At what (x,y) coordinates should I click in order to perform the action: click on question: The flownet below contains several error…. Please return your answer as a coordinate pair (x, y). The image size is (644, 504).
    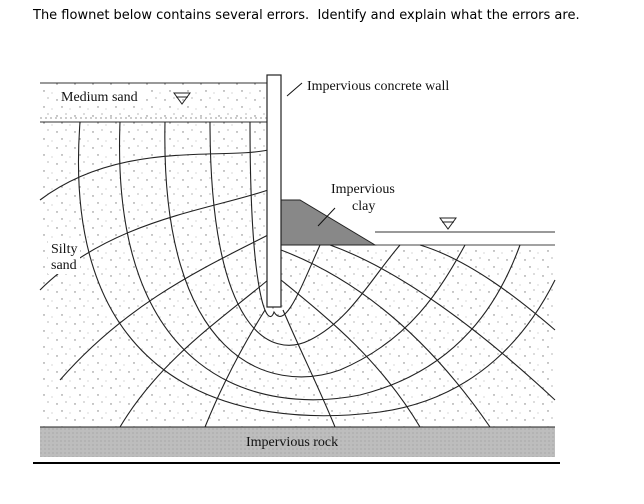
    Looking at the image, I should click on (306, 15).